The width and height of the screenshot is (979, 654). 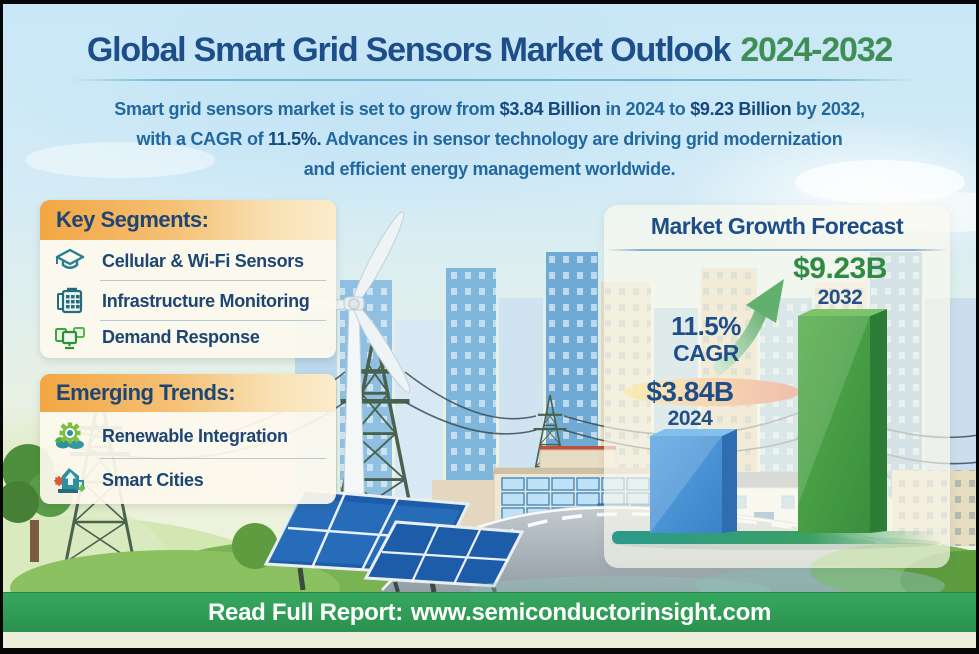 What do you see at coordinates (777, 250) in the screenshot?
I see `forecast-title-divider` at bounding box center [777, 250].